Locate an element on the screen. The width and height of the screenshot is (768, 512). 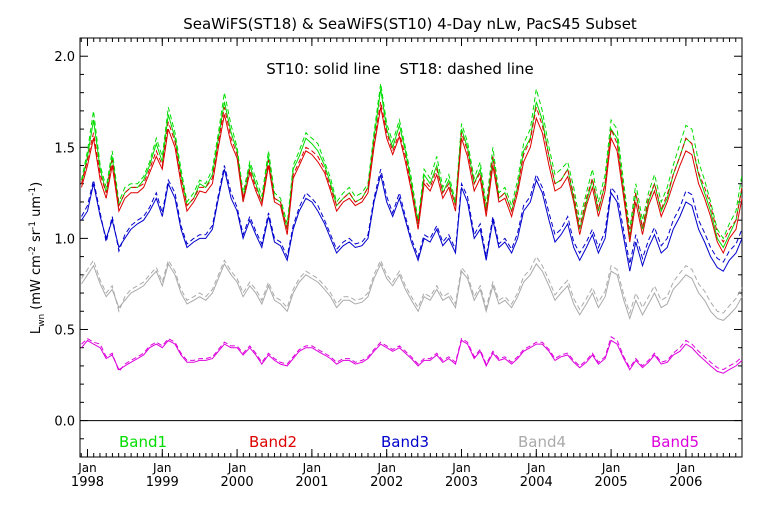
y-tick-label: 0.5 is located at coordinates (64, 330).